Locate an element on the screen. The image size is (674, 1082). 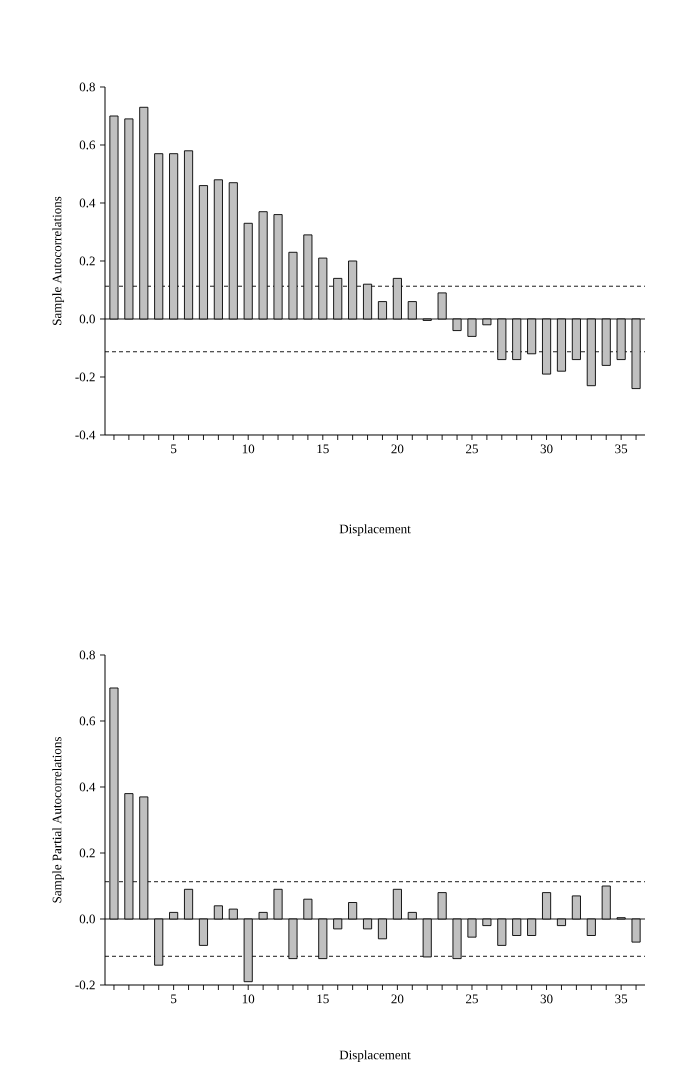
y-axis-title: Sample Partial Autocorrelations is located at coordinates (58, 820).